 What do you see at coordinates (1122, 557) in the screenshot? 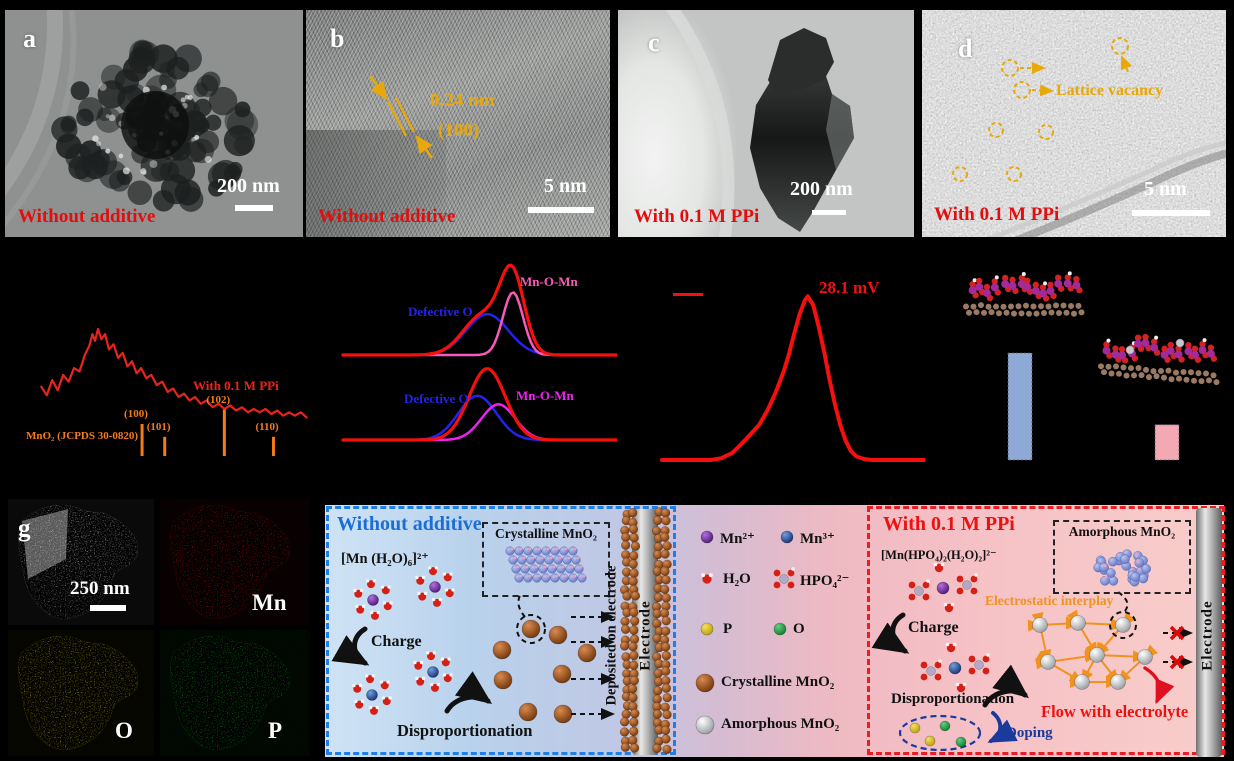
I see `amorphous-mno2-box: Amorphous MnO₂` at bounding box center [1122, 557].